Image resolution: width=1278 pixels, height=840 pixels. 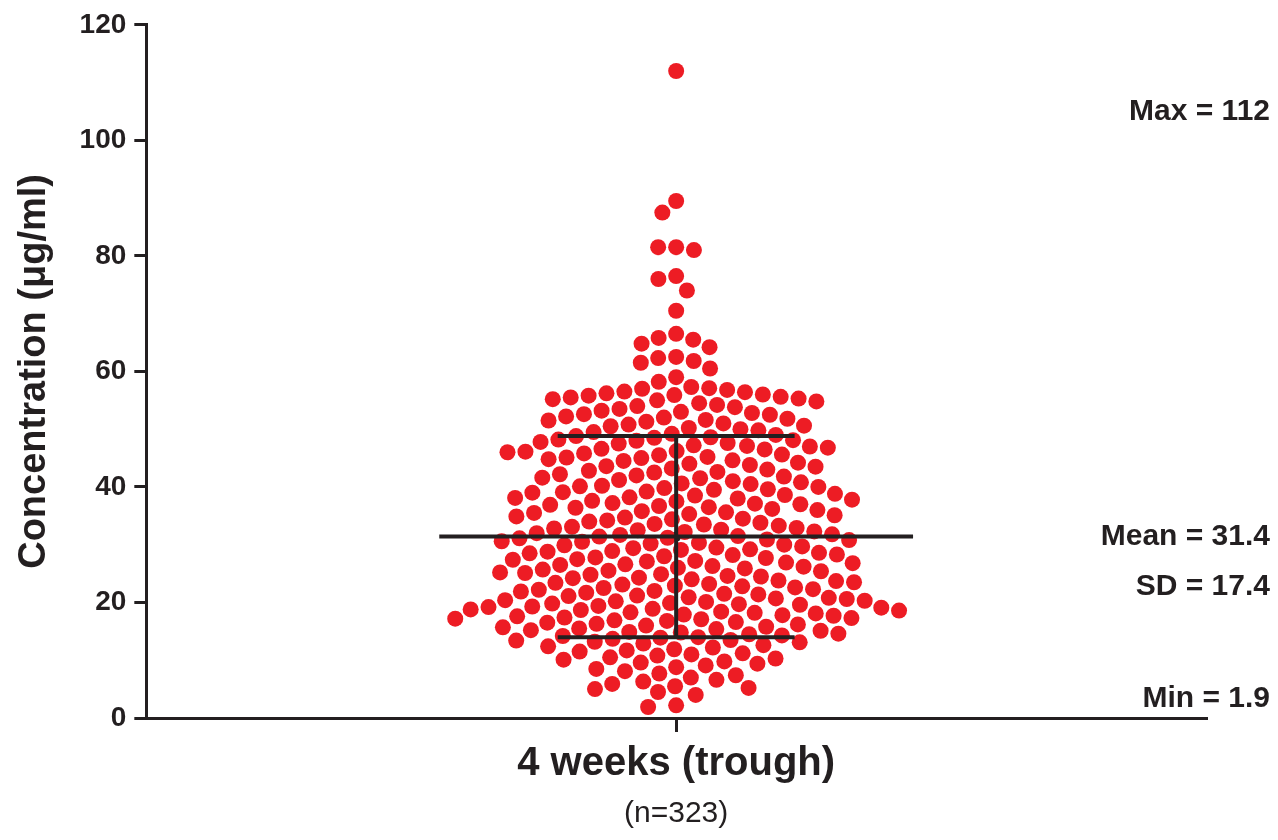 I want to click on ref-line-label: Mean = 31.4, so click(x=1185, y=534).